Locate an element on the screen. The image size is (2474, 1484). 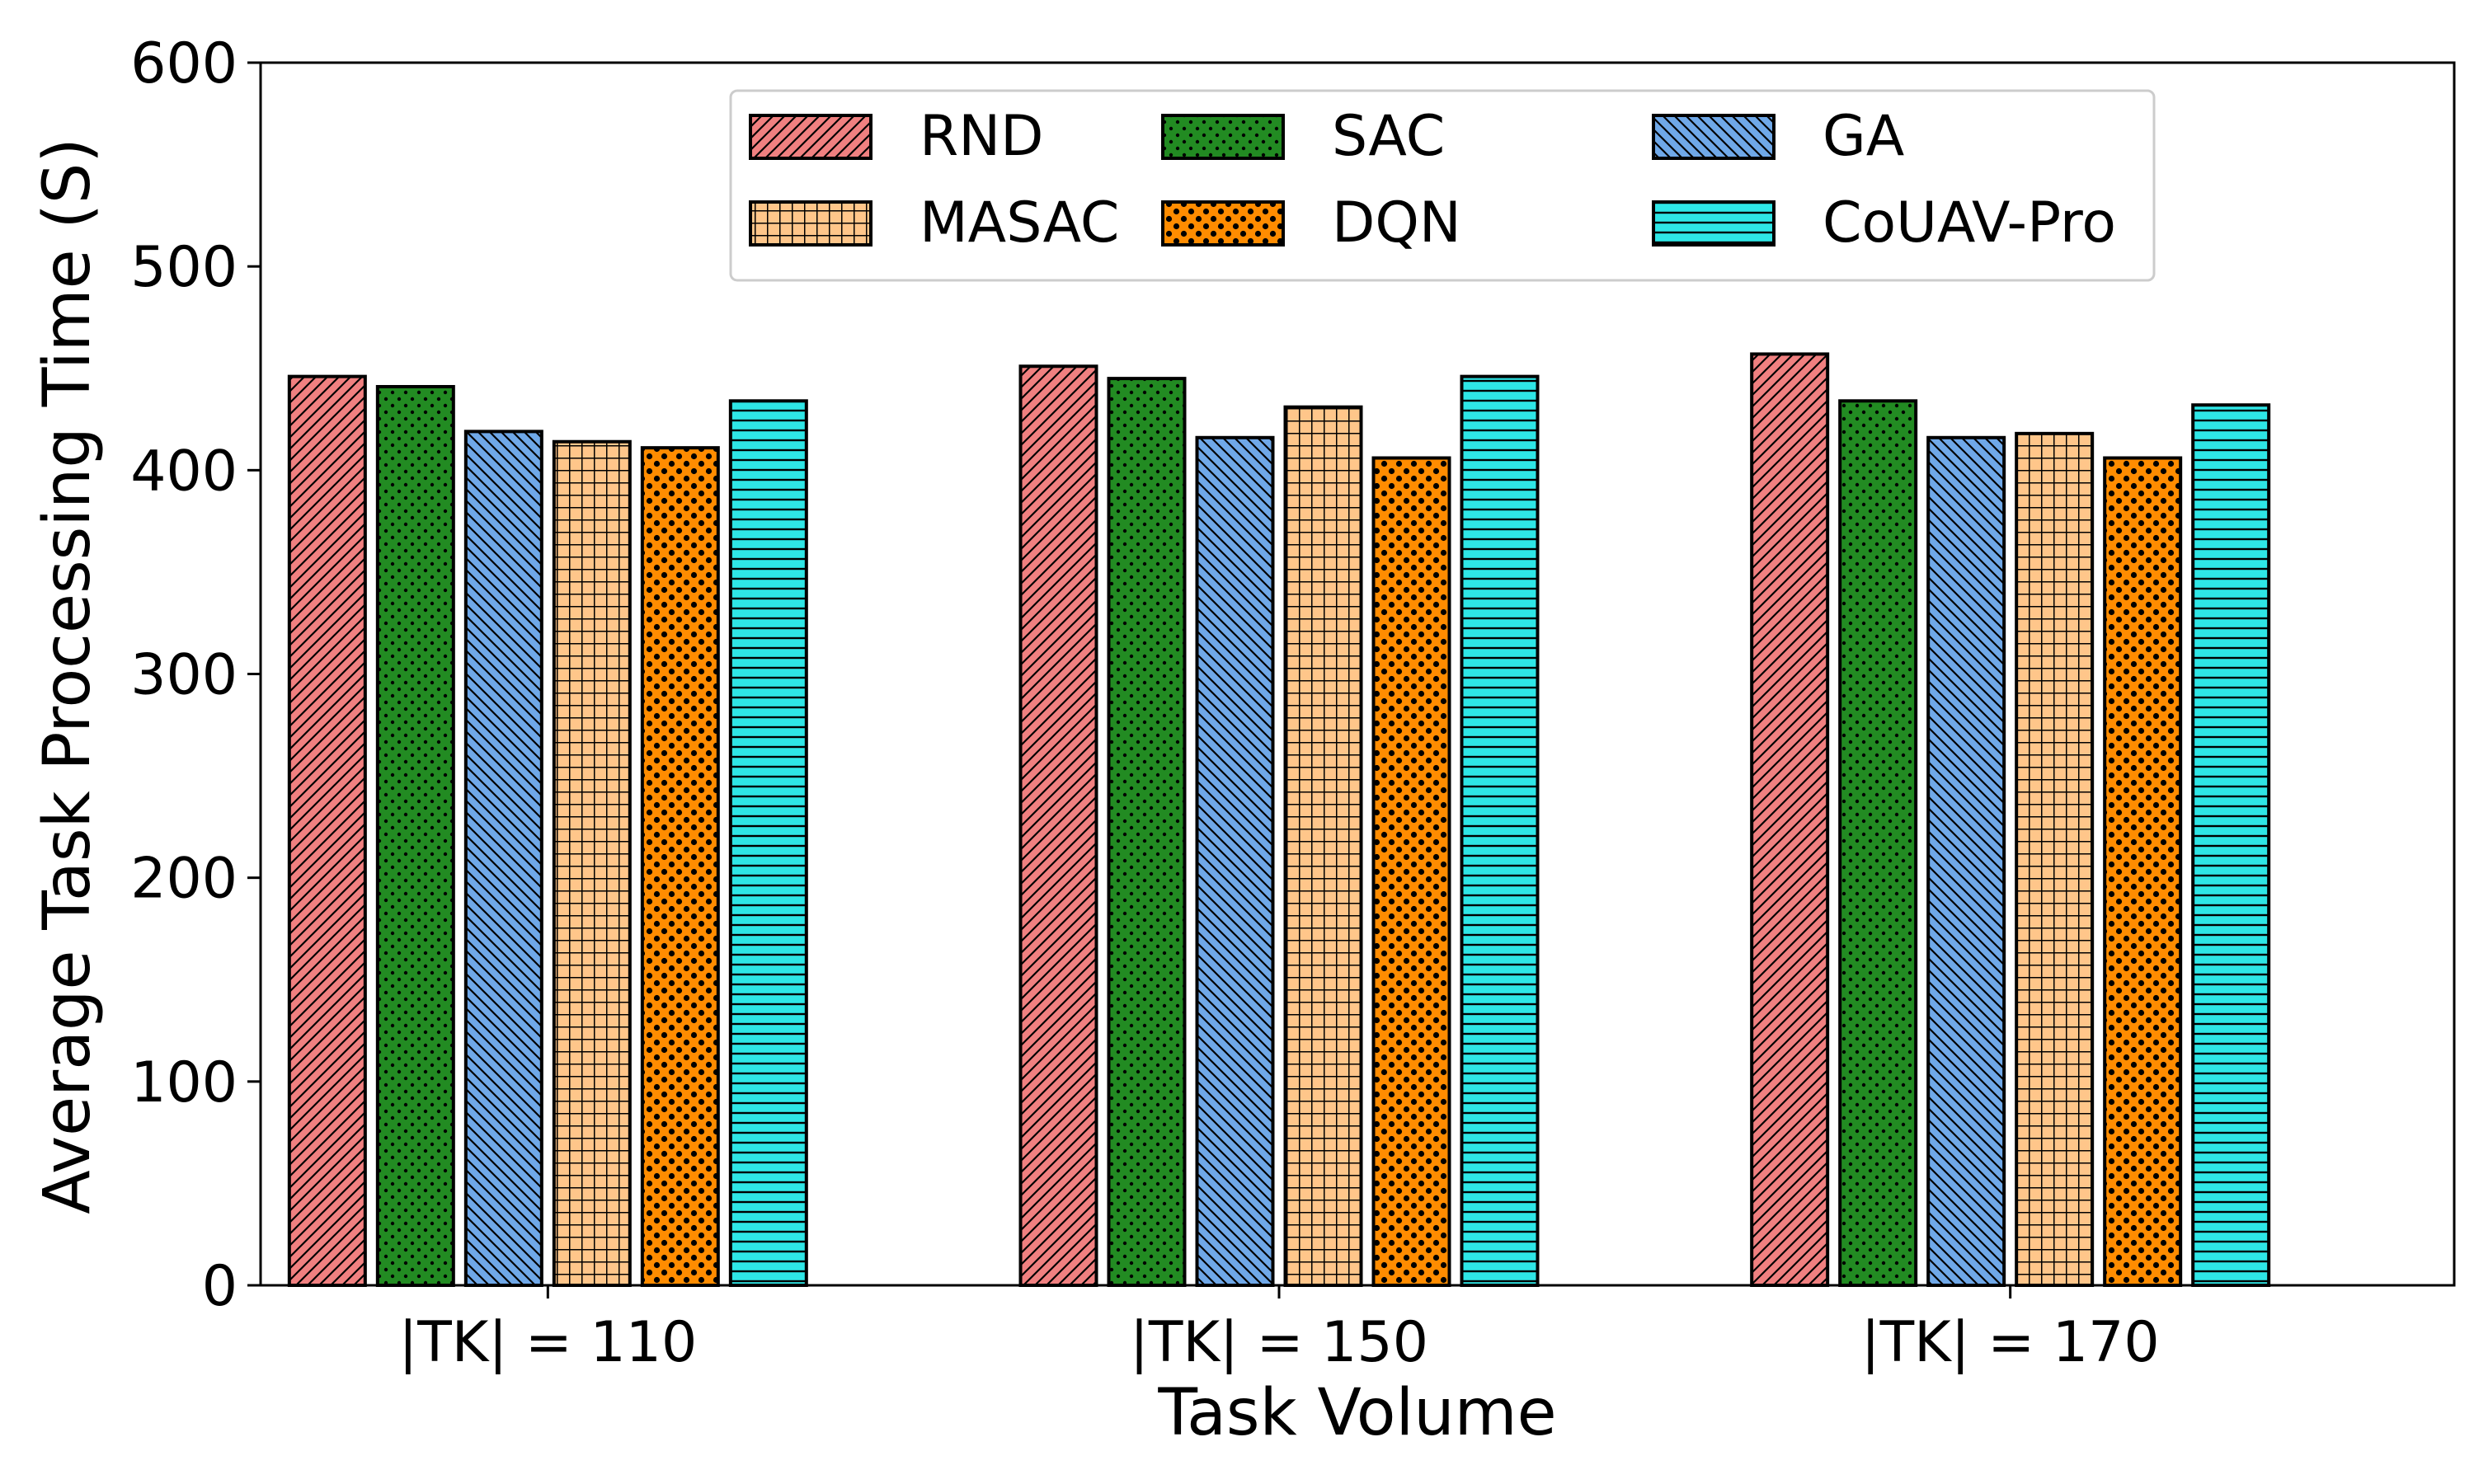
legend: RND SAC GA MASAC DQN CoUAV-Pro is located at coordinates (1442, 185).